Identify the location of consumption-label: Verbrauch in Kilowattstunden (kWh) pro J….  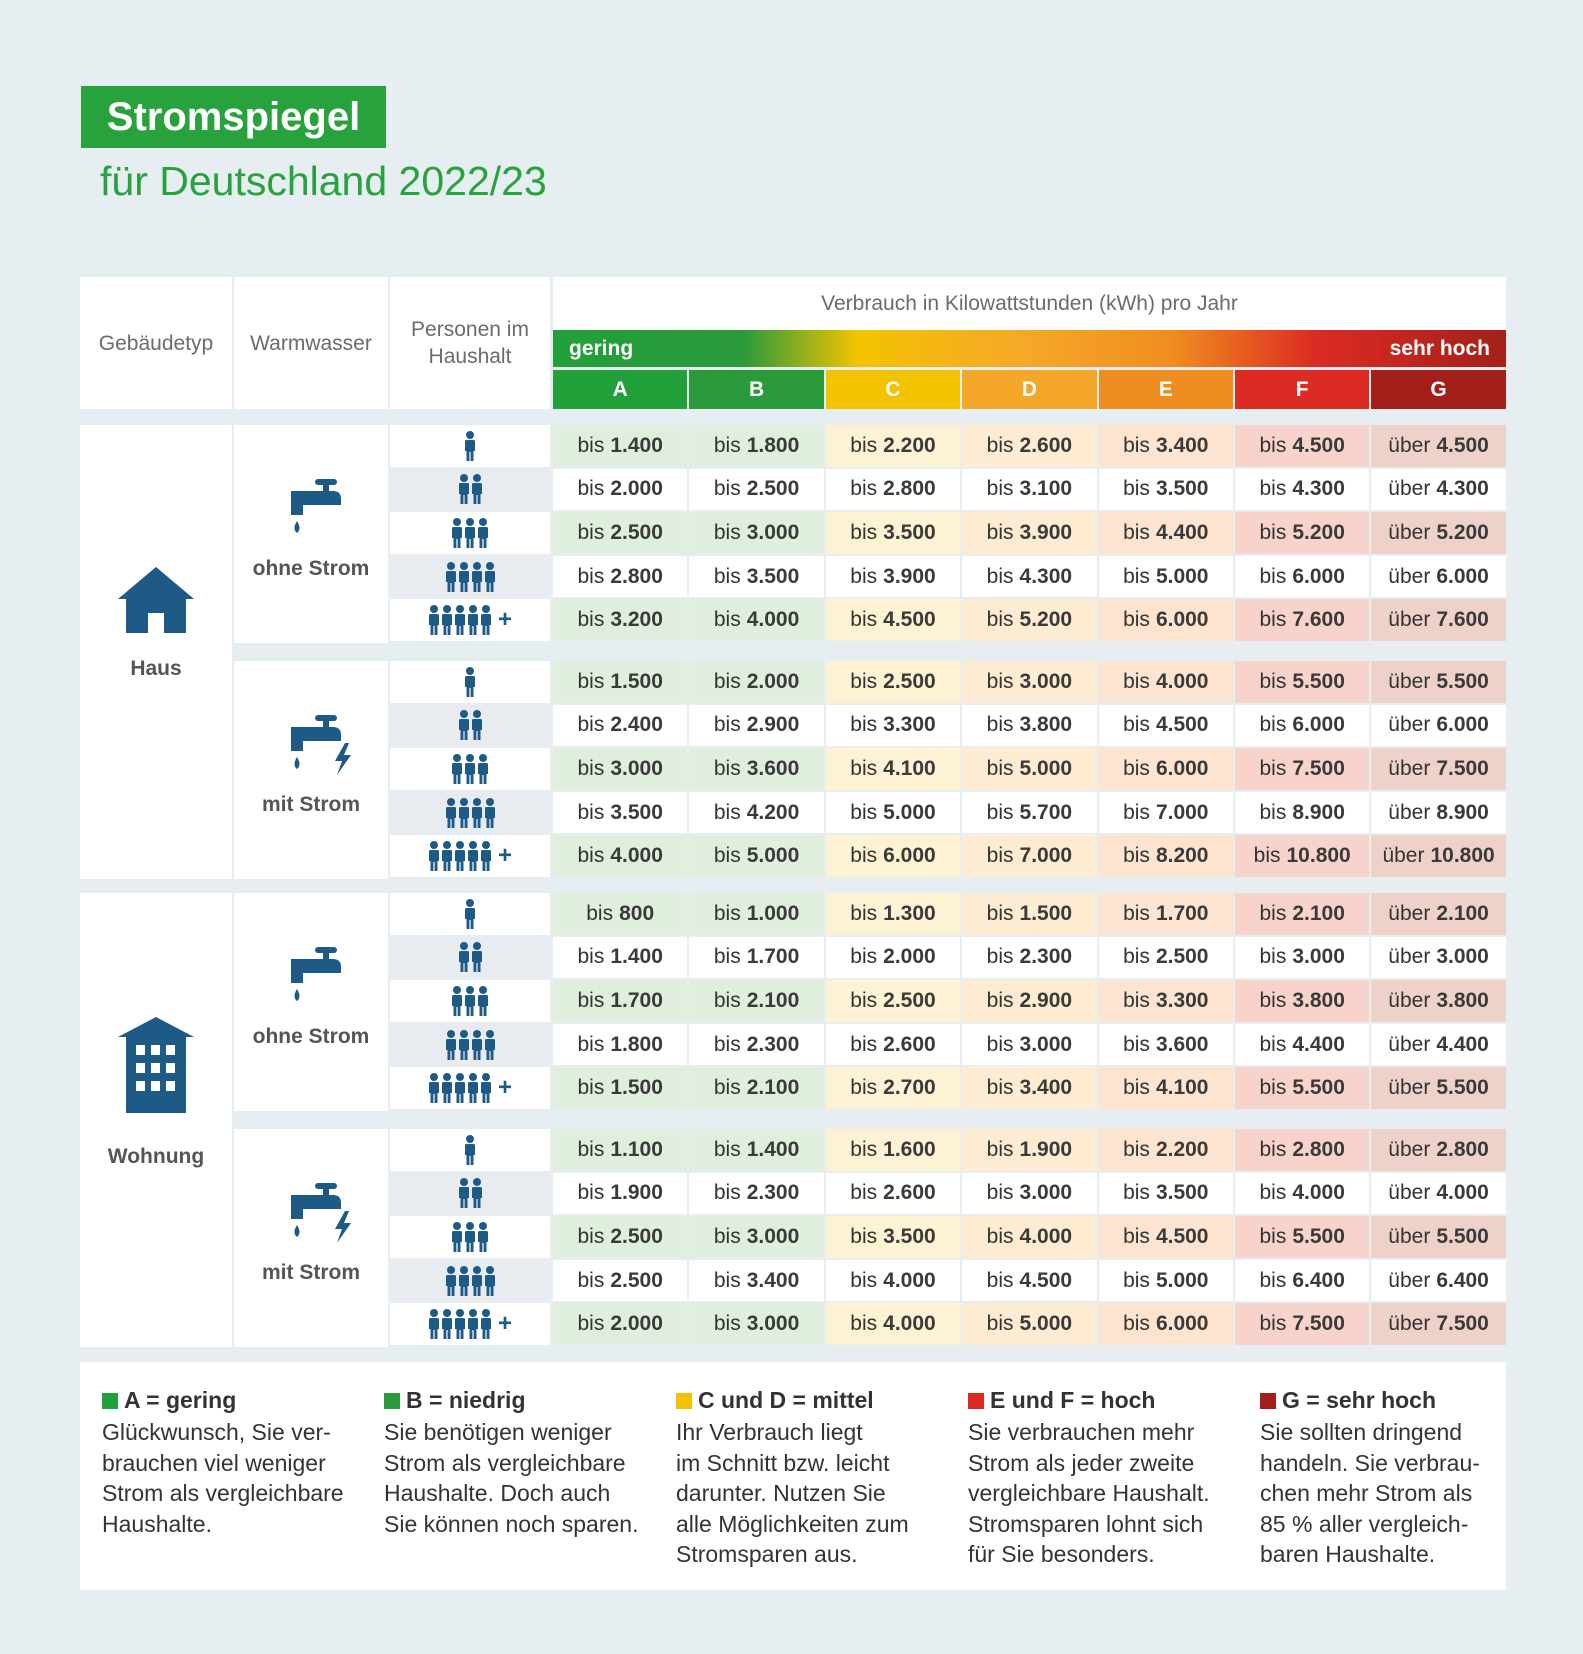
(1029, 303).